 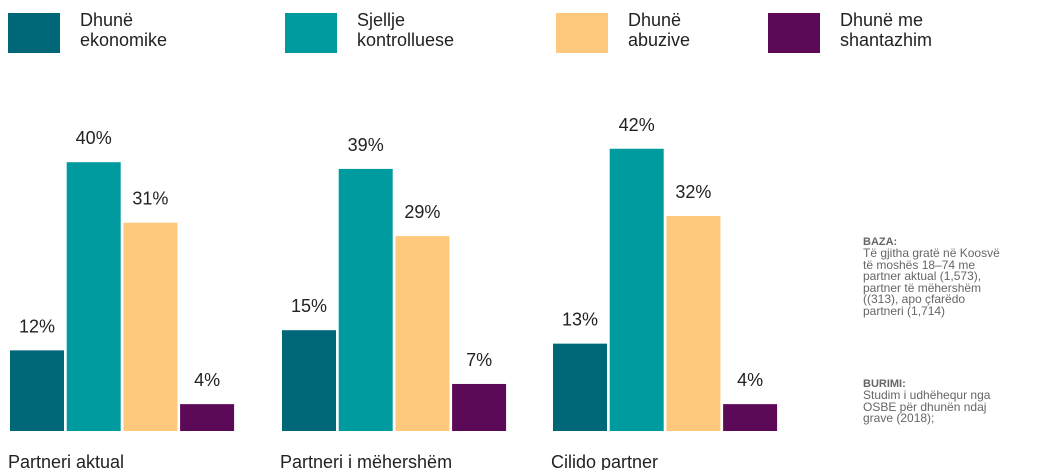 I want to click on category-label: Partneri aktual, so click(x=66, y=461).